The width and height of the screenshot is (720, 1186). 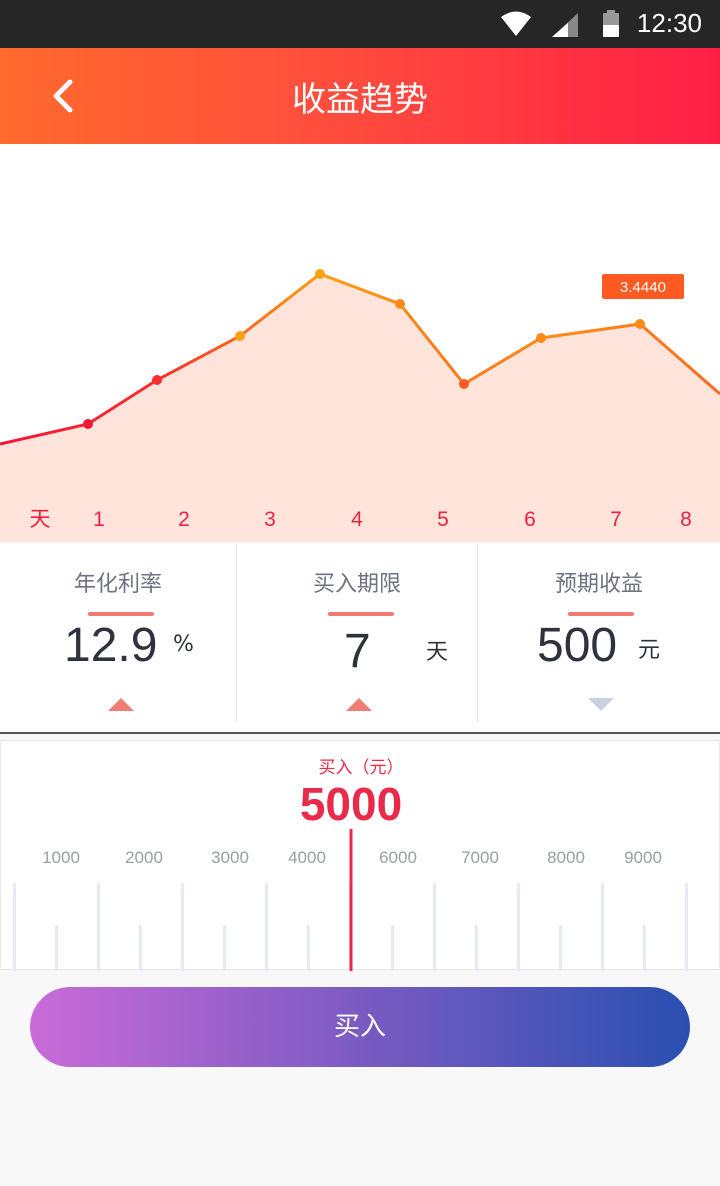 I want to click on chart-series-line, so click(x=360, y=359).